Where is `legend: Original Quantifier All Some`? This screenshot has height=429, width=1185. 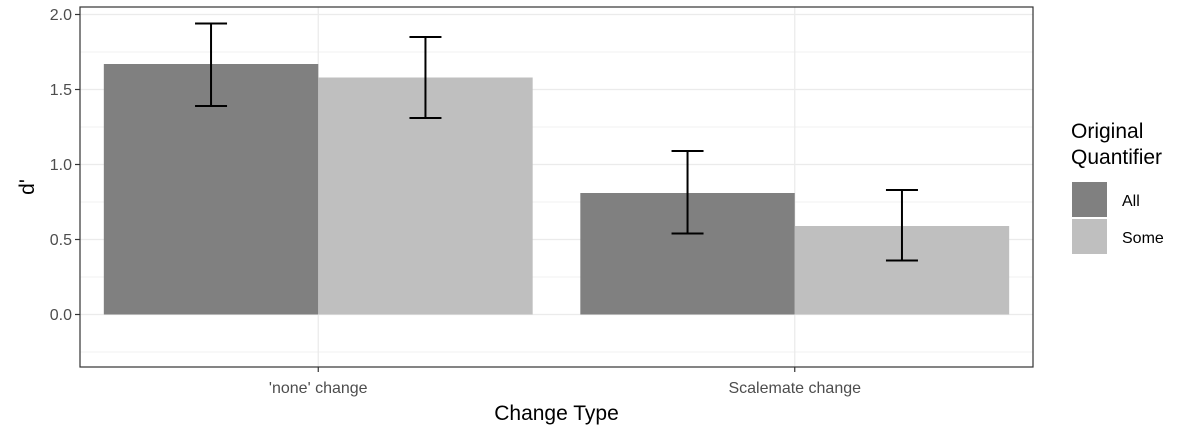
legend: Original Quantifier All Some is located at coordinates (1117, 187).